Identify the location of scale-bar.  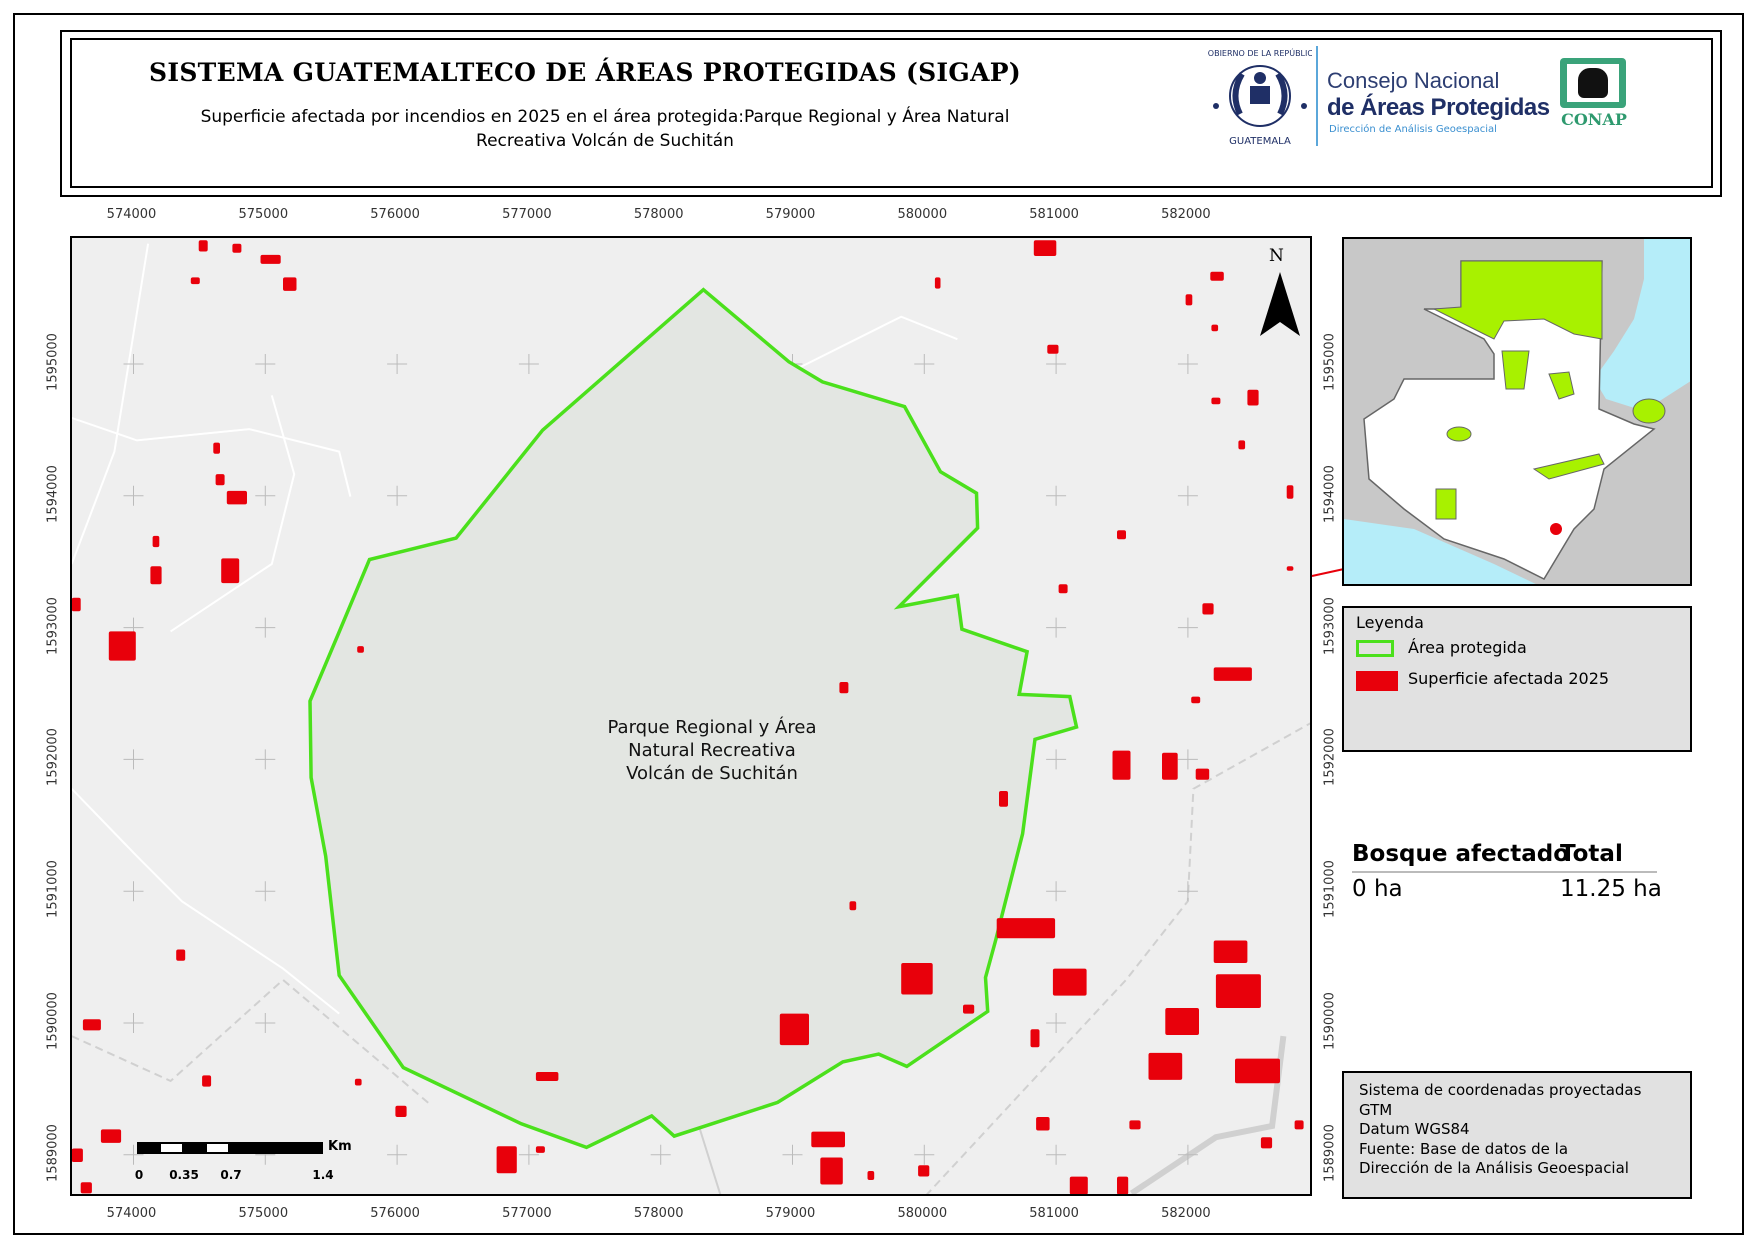
(230, 1148).